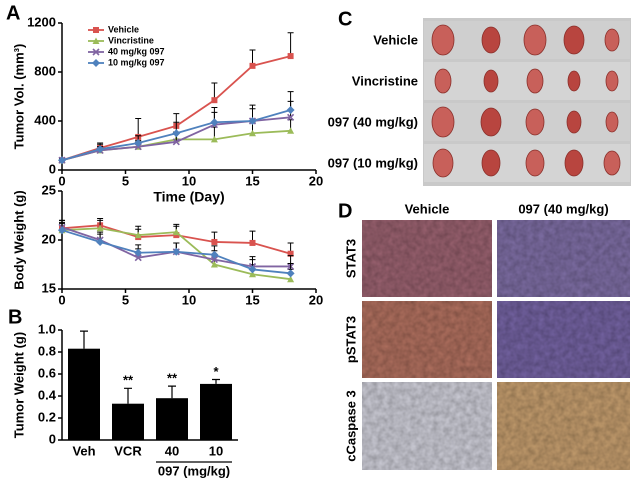 This screenshot has height=484, width=635. Describe the element at coordinates (350, 258) in the screenshot. I see `row-label: STAT3` at that location.